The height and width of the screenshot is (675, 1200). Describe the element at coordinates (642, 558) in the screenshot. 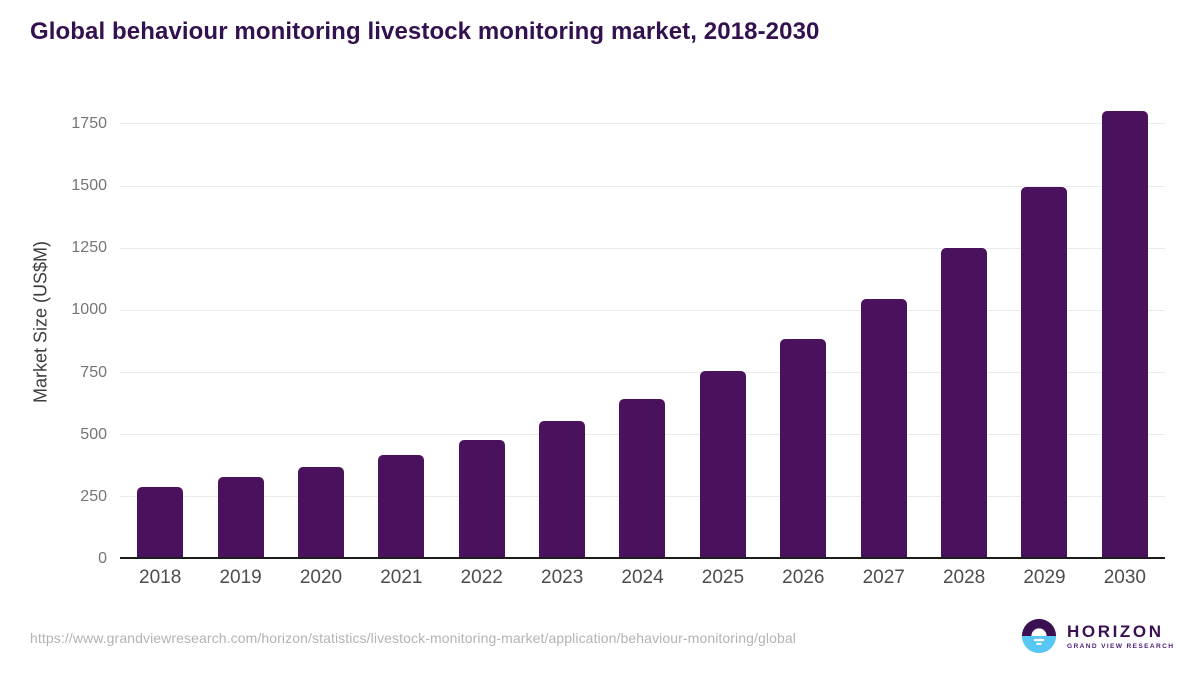

I see `x-axis-line` at that location.